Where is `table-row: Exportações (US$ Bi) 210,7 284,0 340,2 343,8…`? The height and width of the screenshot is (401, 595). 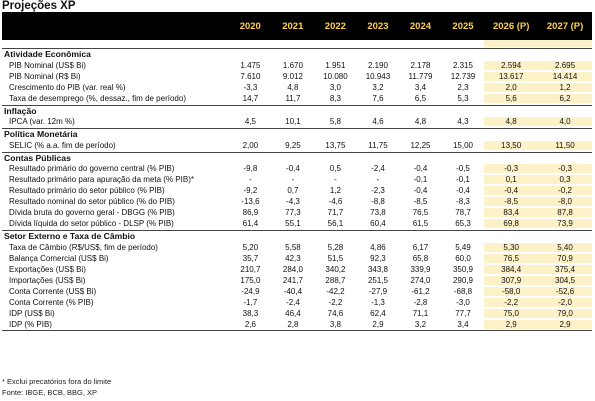 table-row: Exportações (US$ Bi) 210,7 284,0 340,2 343,8… is located at coordinates (297, 269).